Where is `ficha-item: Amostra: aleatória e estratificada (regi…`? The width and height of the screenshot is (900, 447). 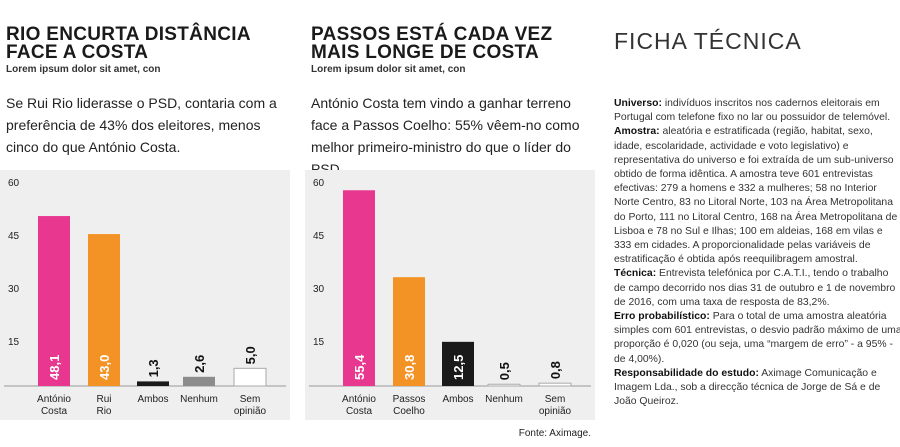 ficha-item: Amostra: aleatória e estratificada (regi… is located at coordinates (757, 196).